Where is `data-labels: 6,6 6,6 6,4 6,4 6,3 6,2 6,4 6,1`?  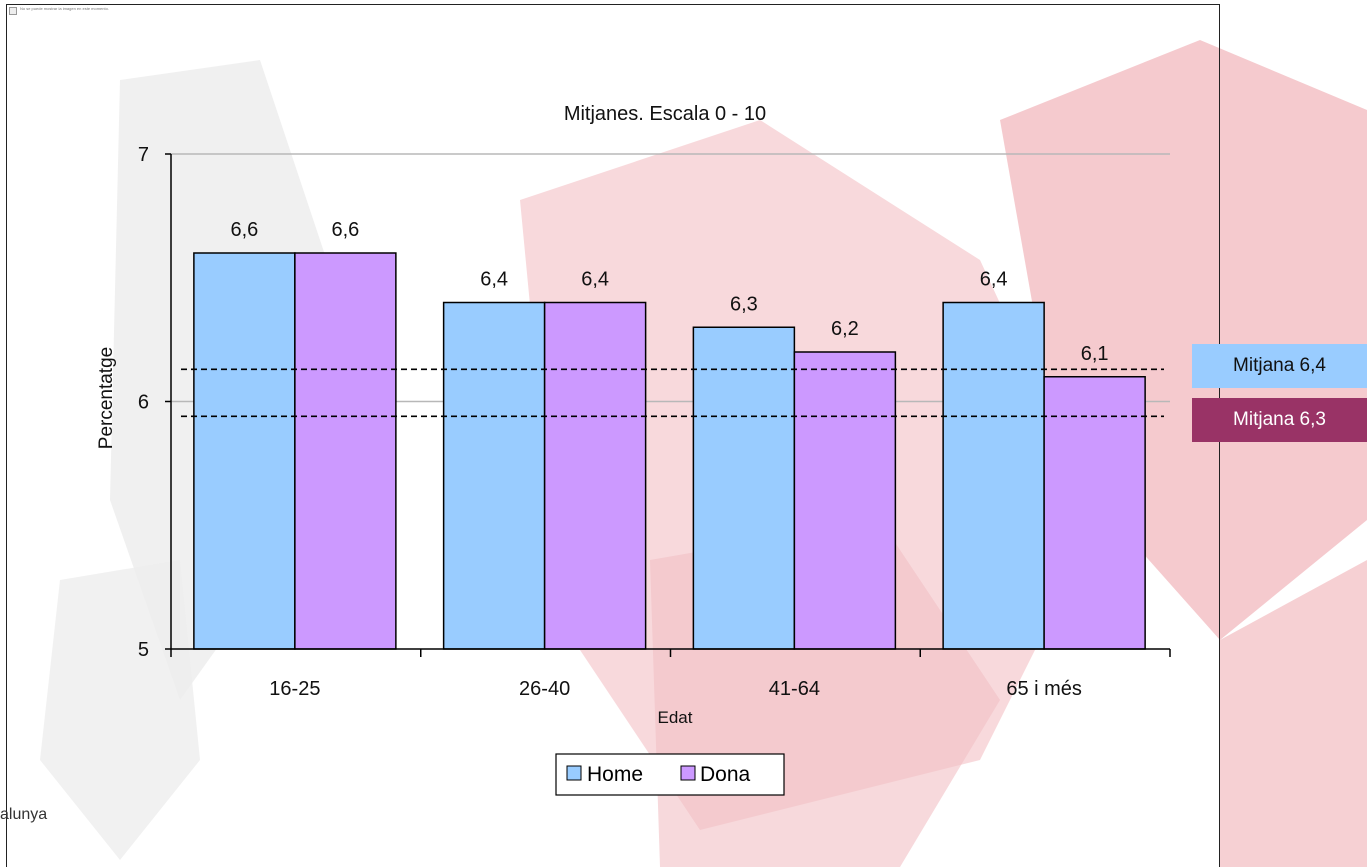
data-labels: 6,6 6,6 6,4 6,4 6,3 6,2 6,4 6,1 is located at coordinates (669, 292).